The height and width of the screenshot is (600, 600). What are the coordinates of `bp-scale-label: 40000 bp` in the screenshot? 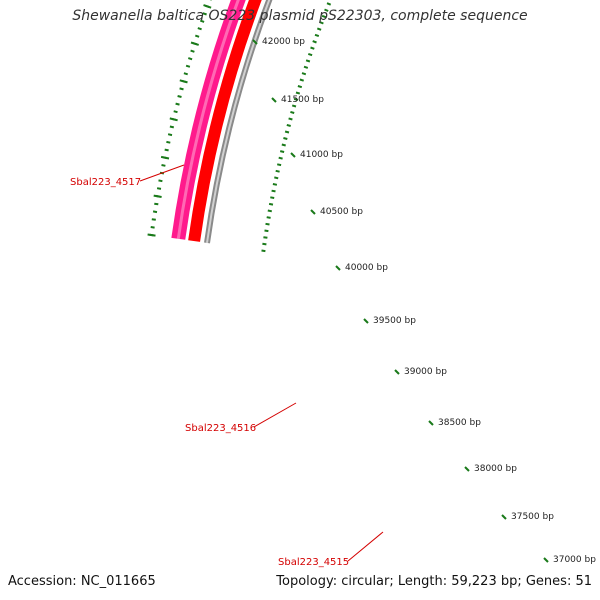 It's located at (366, 268).